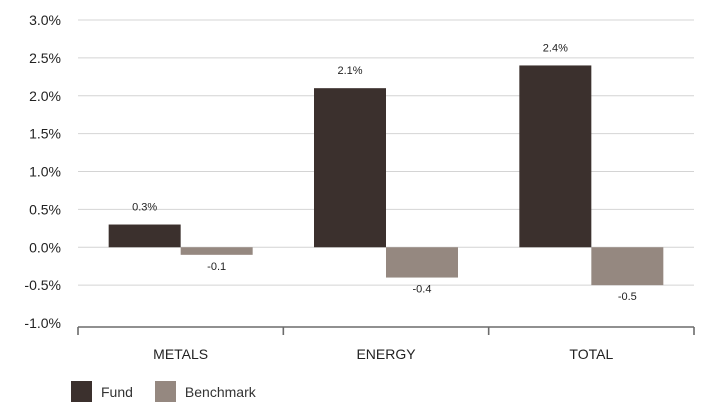  Describe the element at coordinates (386, 354) in the screenshot. I see `category-label: ENERGY` at that location.